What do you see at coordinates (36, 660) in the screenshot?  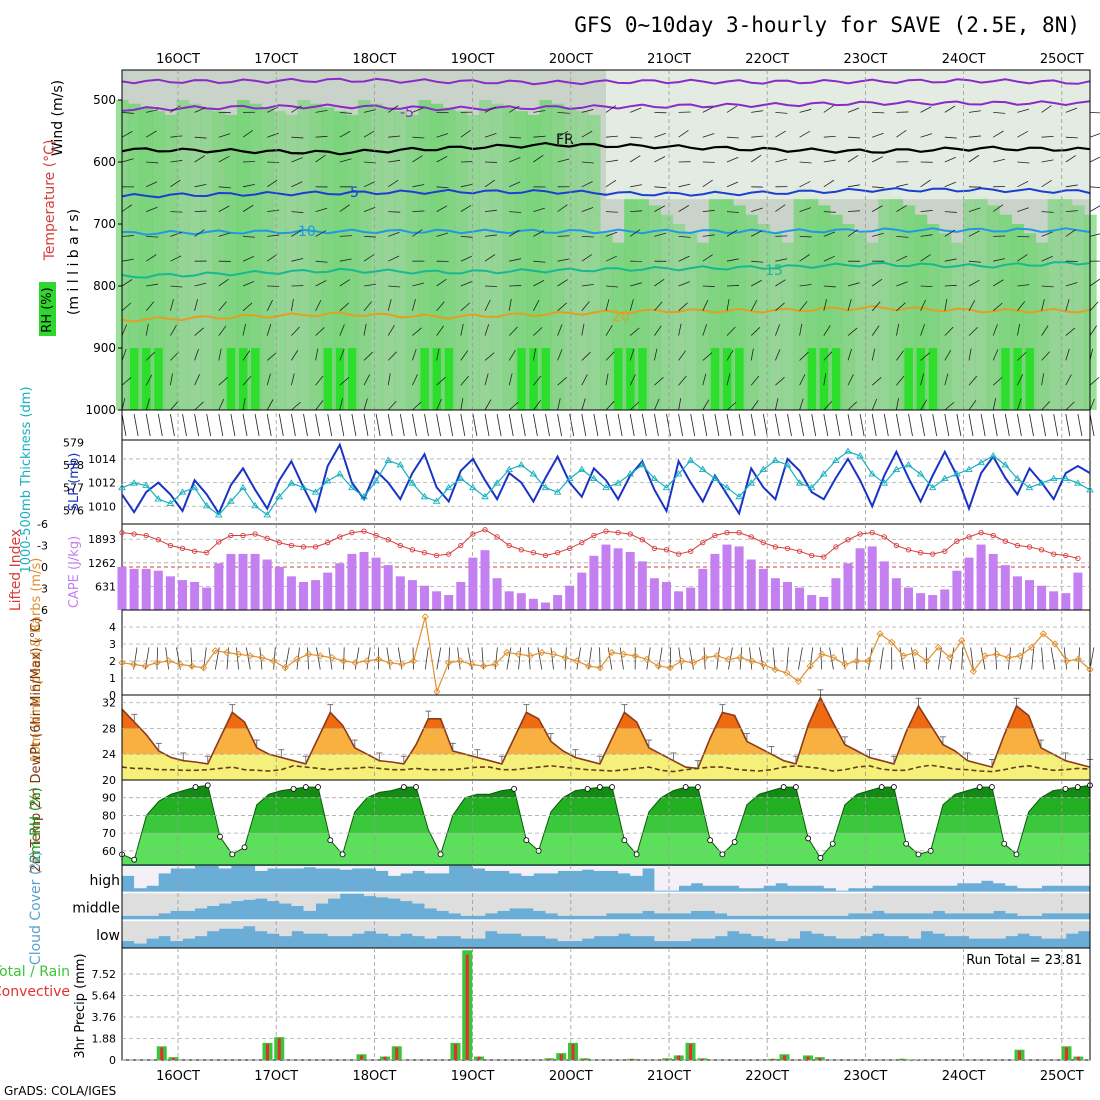 I see `wind-ylabel: 10m Wind Speed & Barbs (m/s)` at bounding box center [36, 660].